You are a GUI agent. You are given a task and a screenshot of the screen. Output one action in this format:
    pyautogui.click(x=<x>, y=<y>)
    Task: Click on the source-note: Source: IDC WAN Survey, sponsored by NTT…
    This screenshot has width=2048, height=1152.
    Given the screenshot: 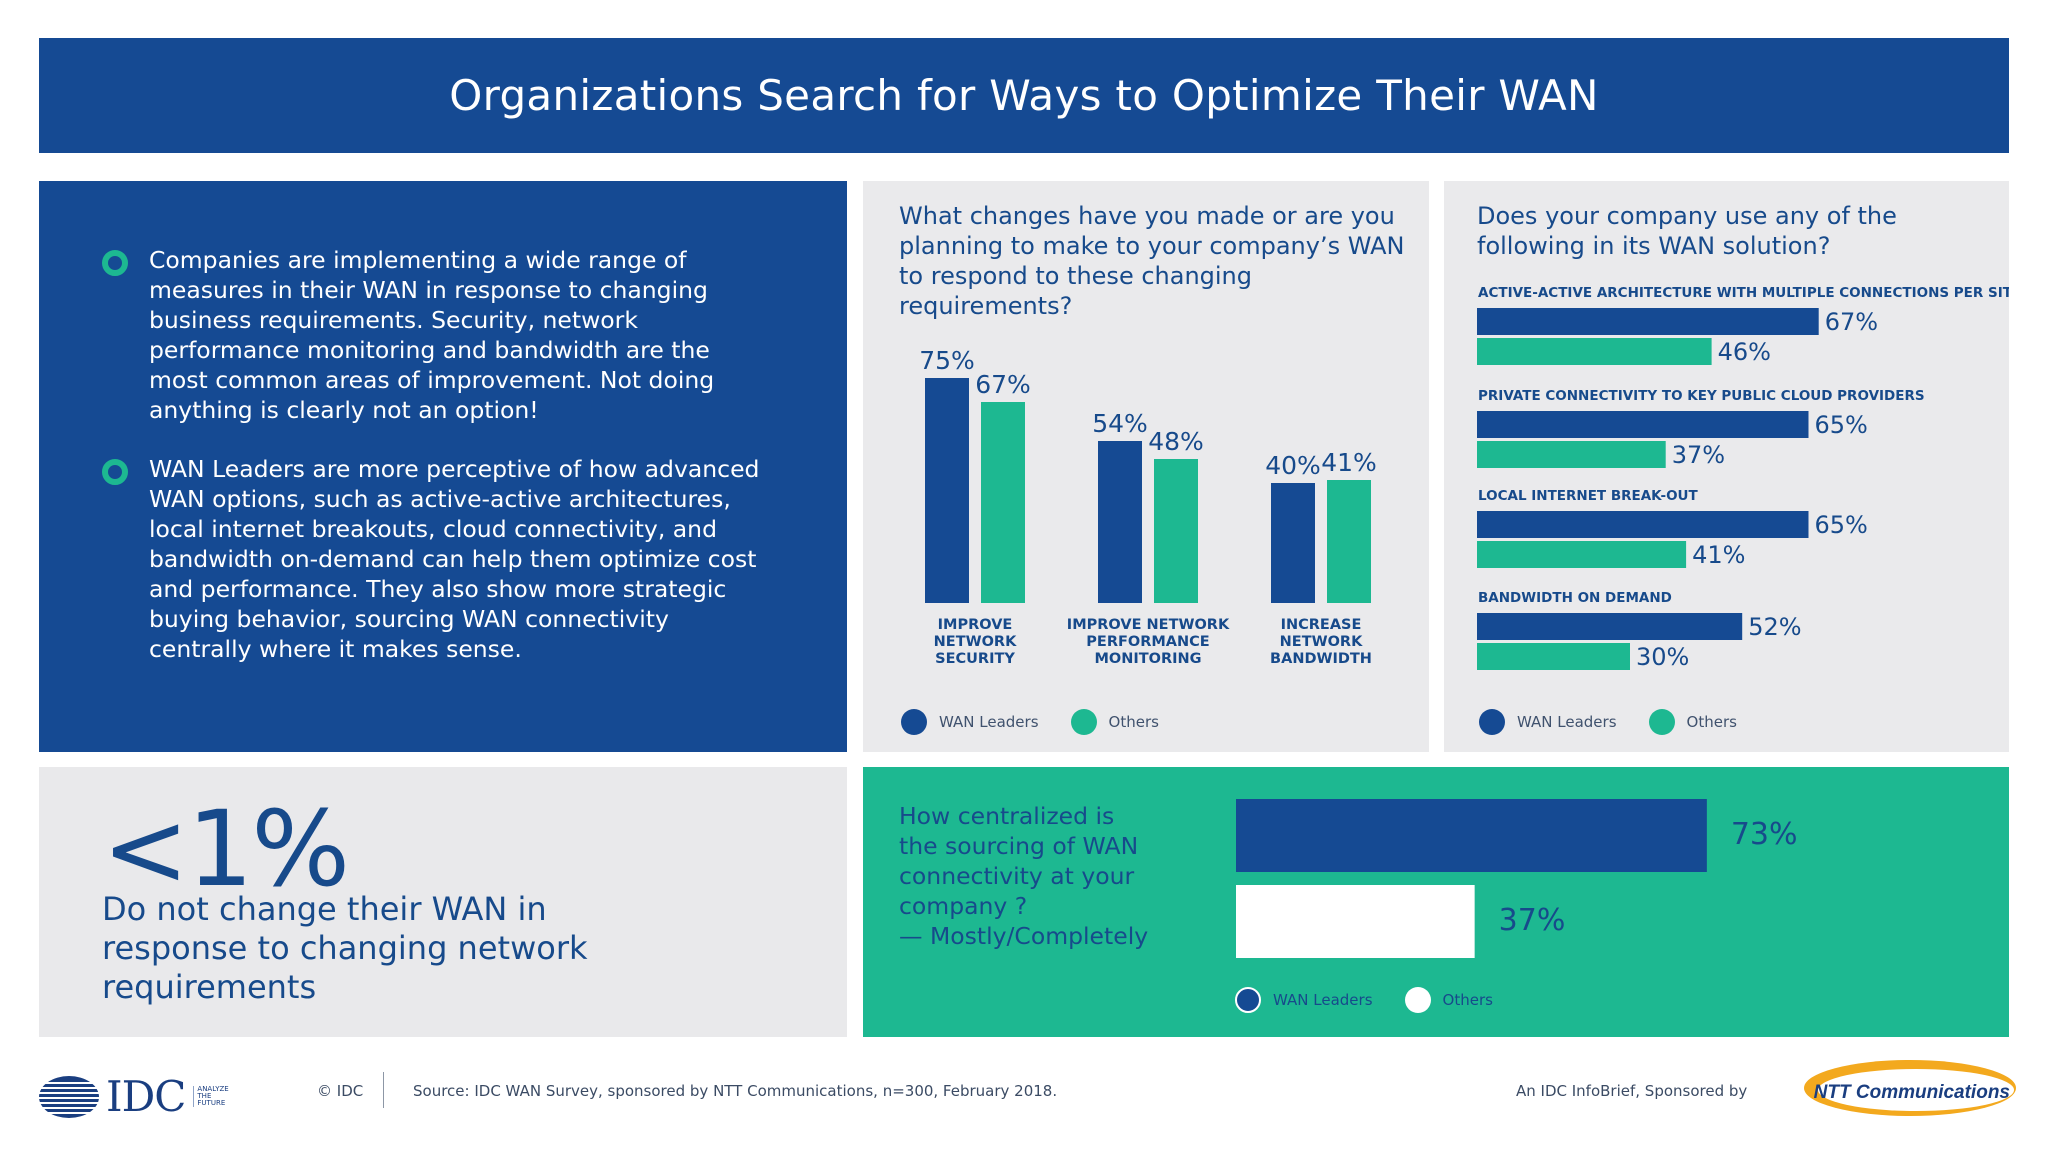 What is the action you would take?
    pyautogui.click(x=735, y=1091)
    